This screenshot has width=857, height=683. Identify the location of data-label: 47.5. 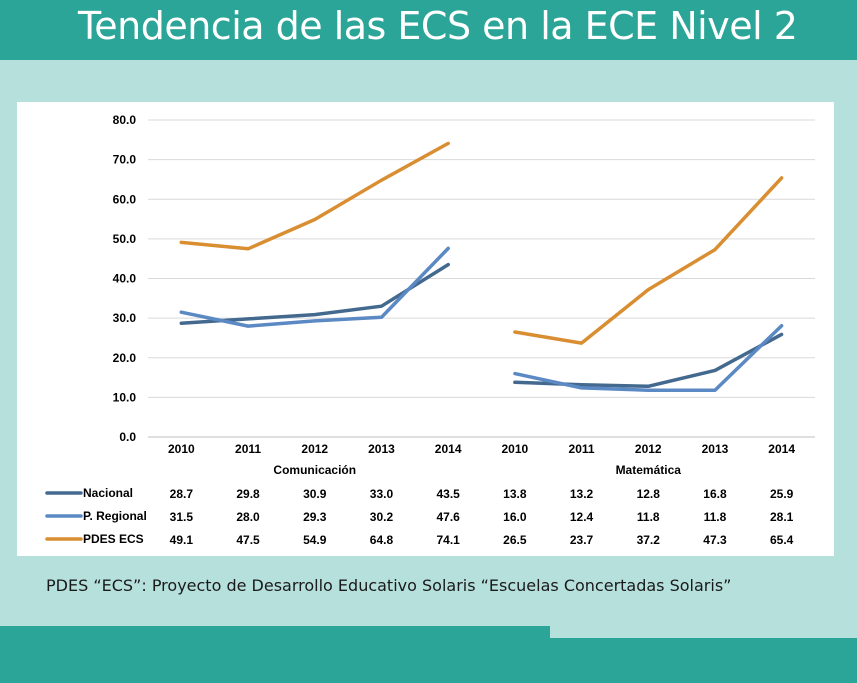
(248, 540).